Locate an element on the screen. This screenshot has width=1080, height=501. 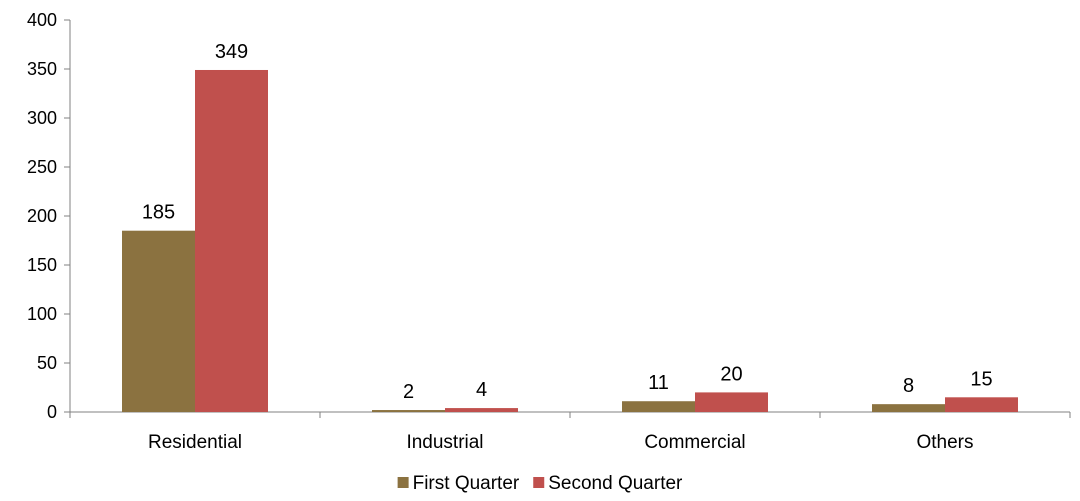
legend-label: Second Quarter is located at coordinates (615, 483).